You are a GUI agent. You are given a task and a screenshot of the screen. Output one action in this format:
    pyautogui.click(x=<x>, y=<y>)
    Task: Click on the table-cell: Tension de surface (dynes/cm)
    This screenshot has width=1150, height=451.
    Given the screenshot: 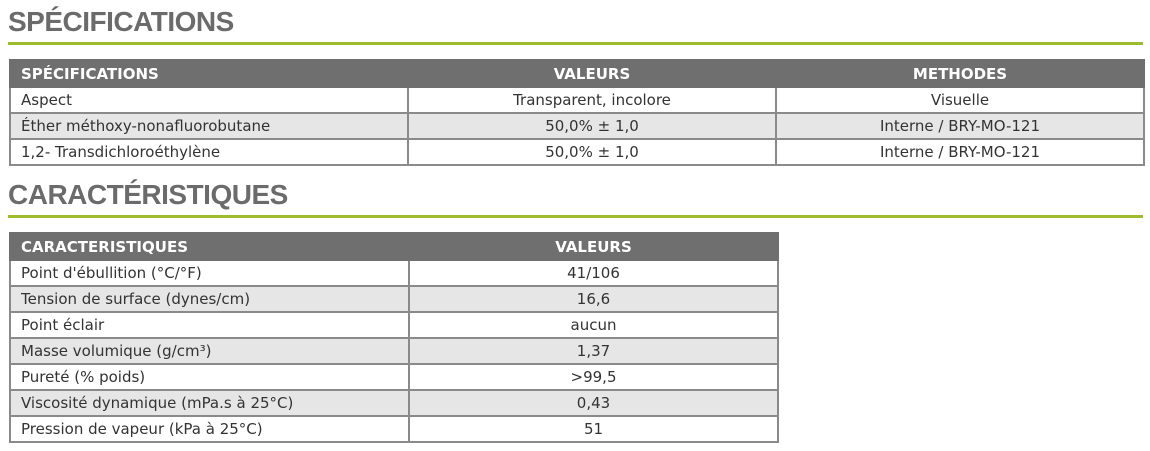 What is the action you would take?
    pyautogui.click(x=209, y=299)
    